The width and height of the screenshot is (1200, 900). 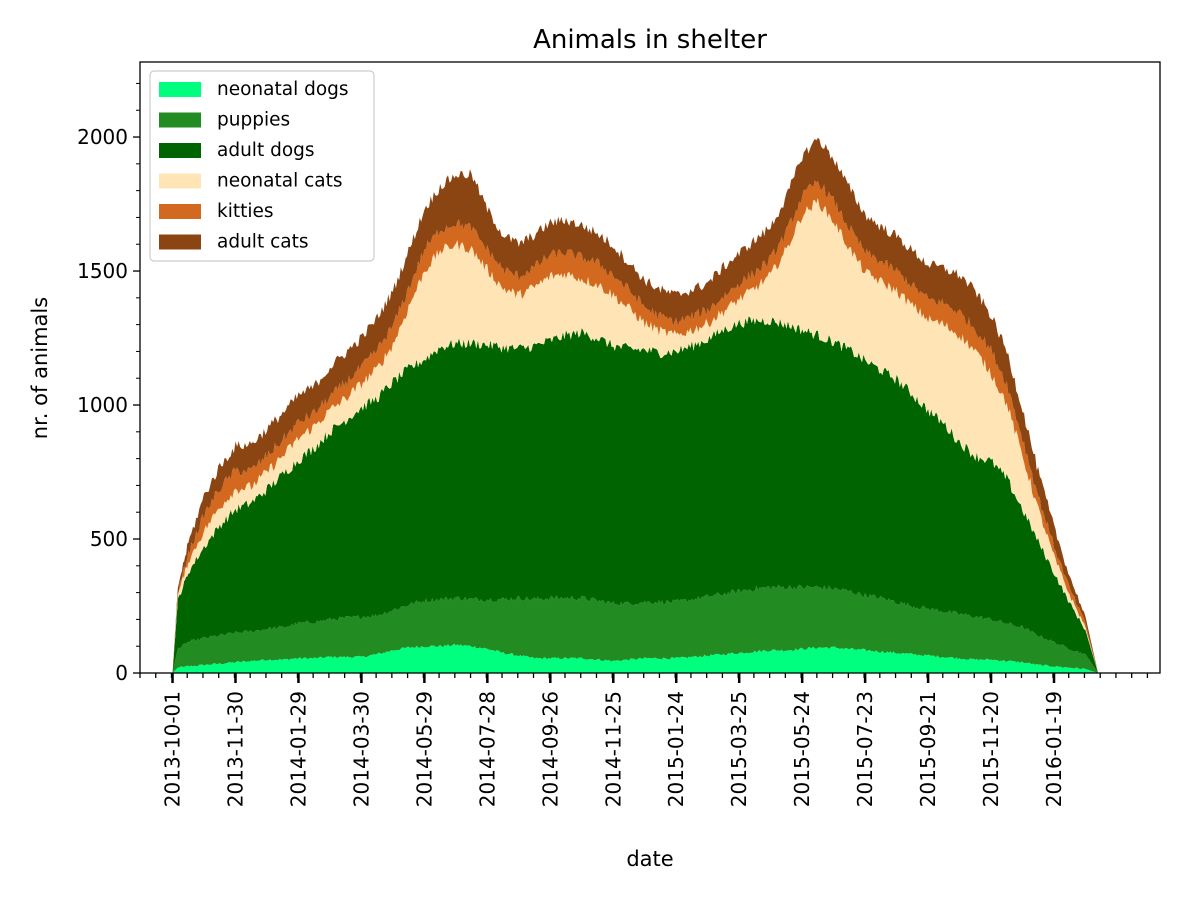 I want to click on x-tick-label: 2016-01-19, so click(x=1054, y=749).